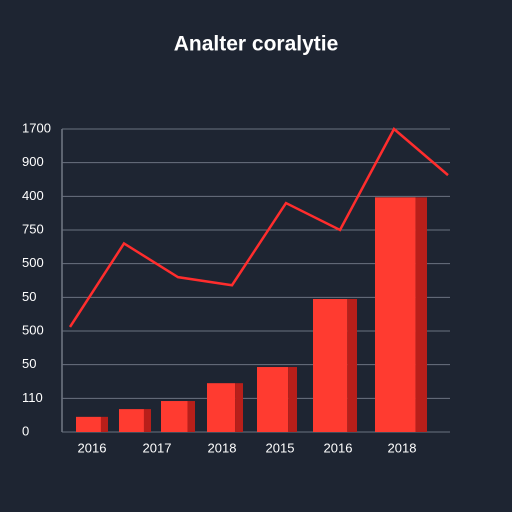  Describe the element at coordinates (256, 44) in the screenshot. I see `chart-title: Analter coralytie` at that location.